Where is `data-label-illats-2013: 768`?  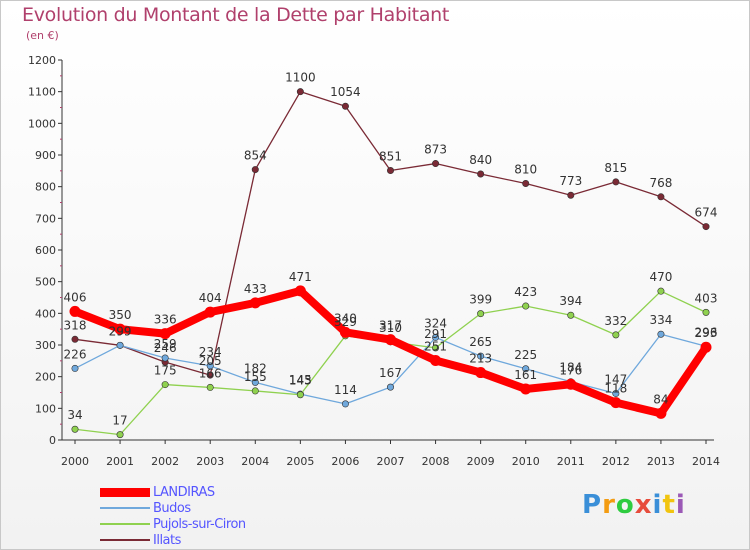
data-label-illats-2013: 768 is located at coordinates (660, 183).